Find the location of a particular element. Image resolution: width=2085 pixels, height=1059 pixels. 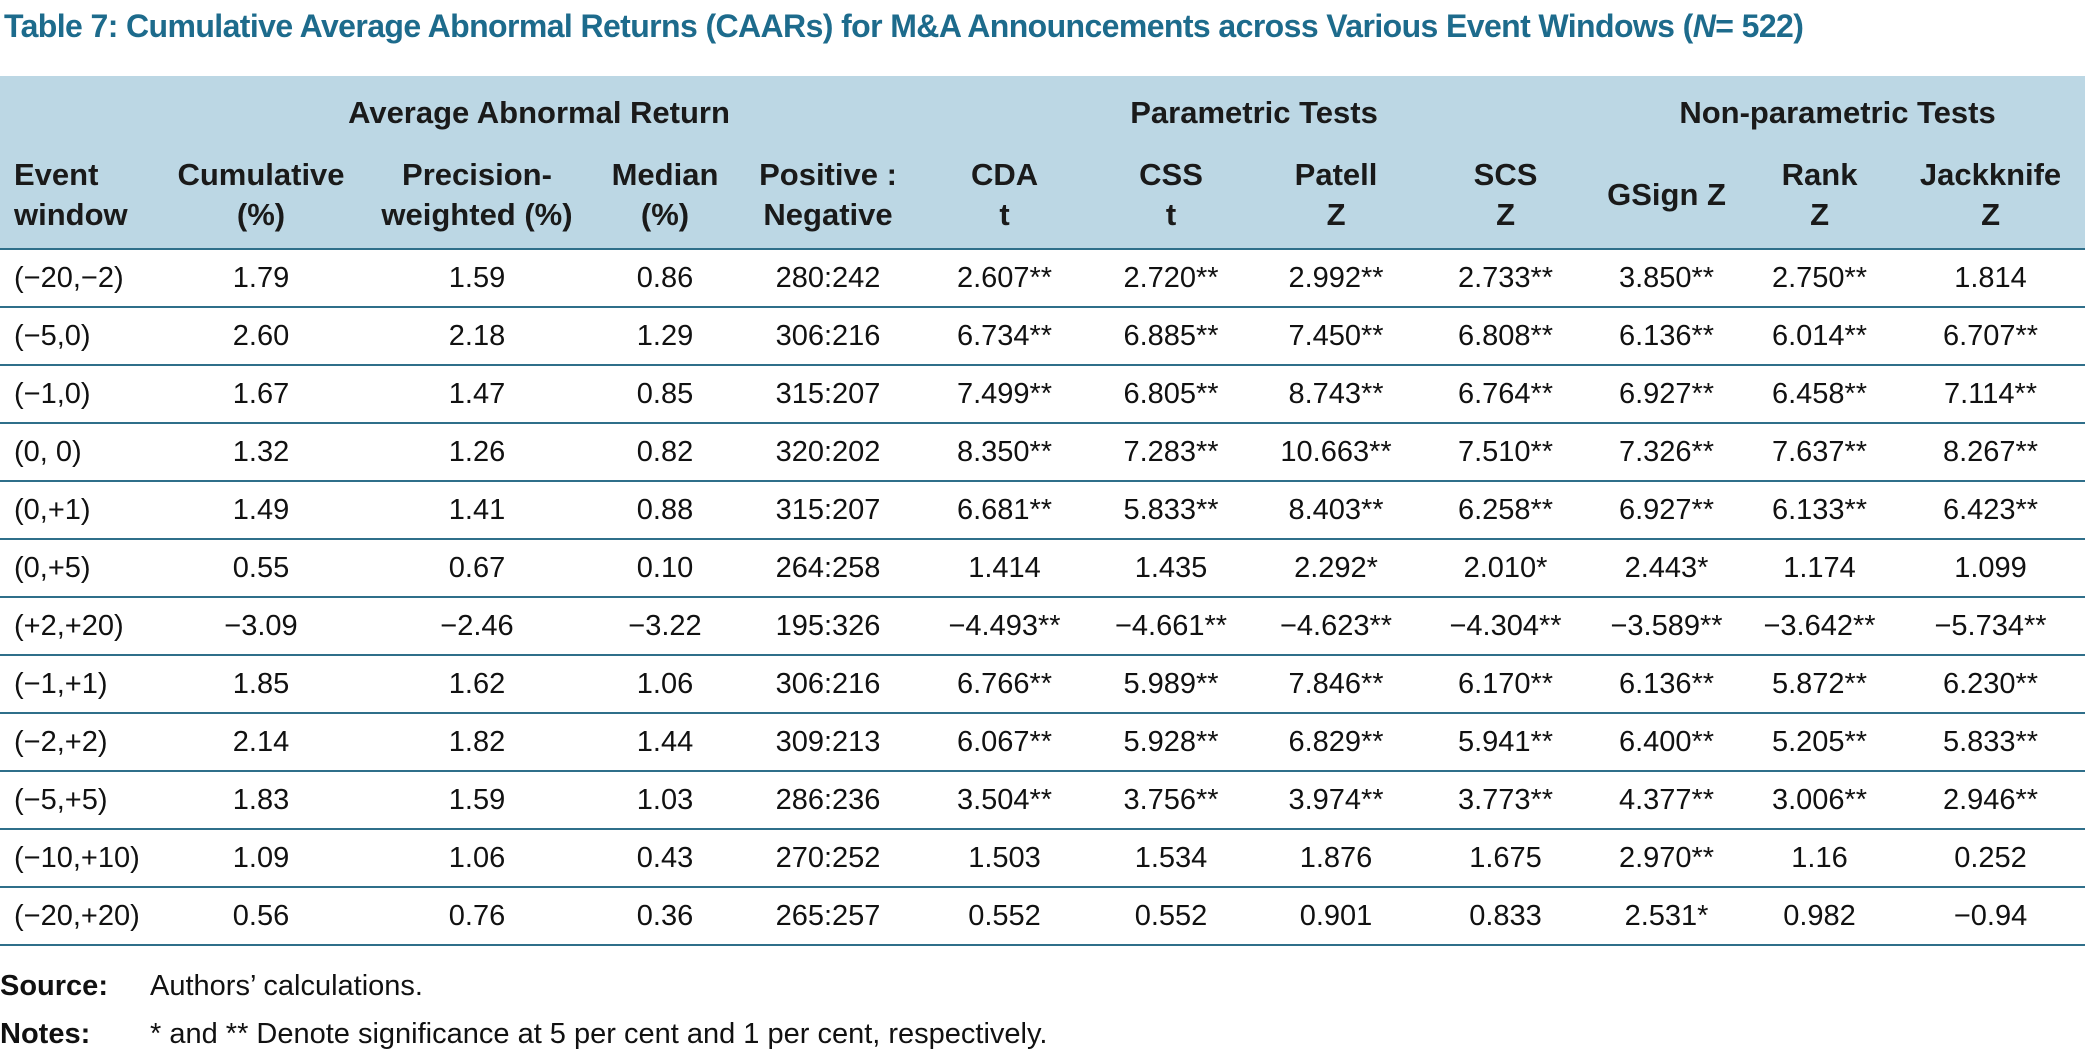

table-cell: −4.304** is located at coordinates (1506, 626).